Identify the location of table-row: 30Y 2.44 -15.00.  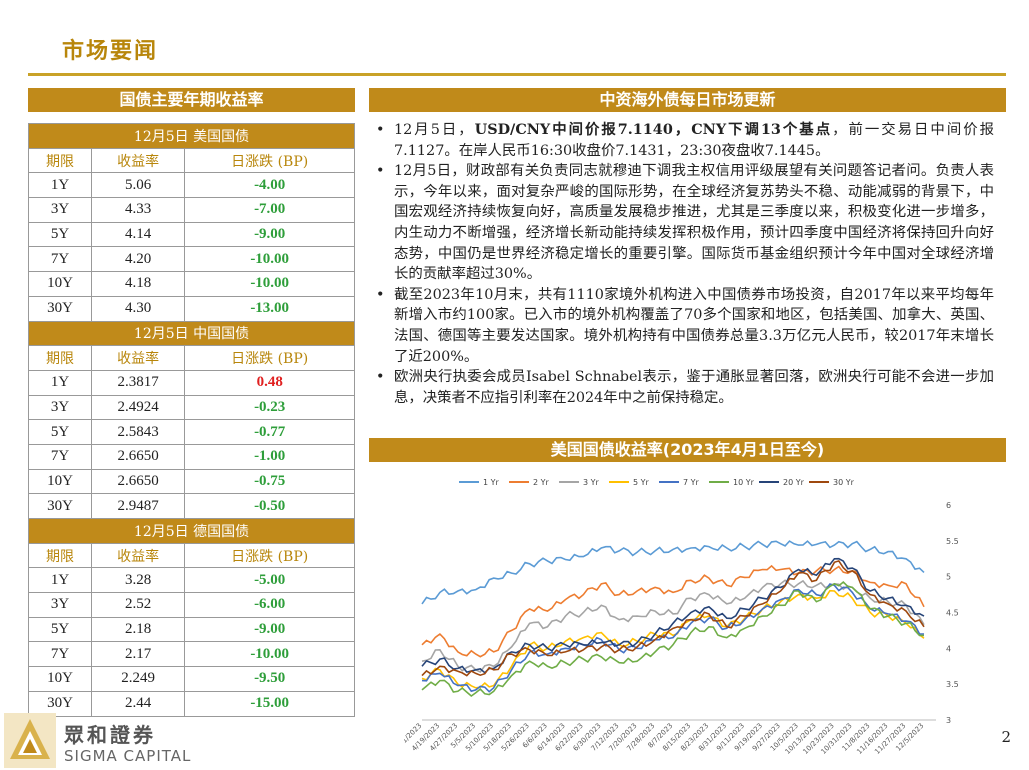
(191, 703).